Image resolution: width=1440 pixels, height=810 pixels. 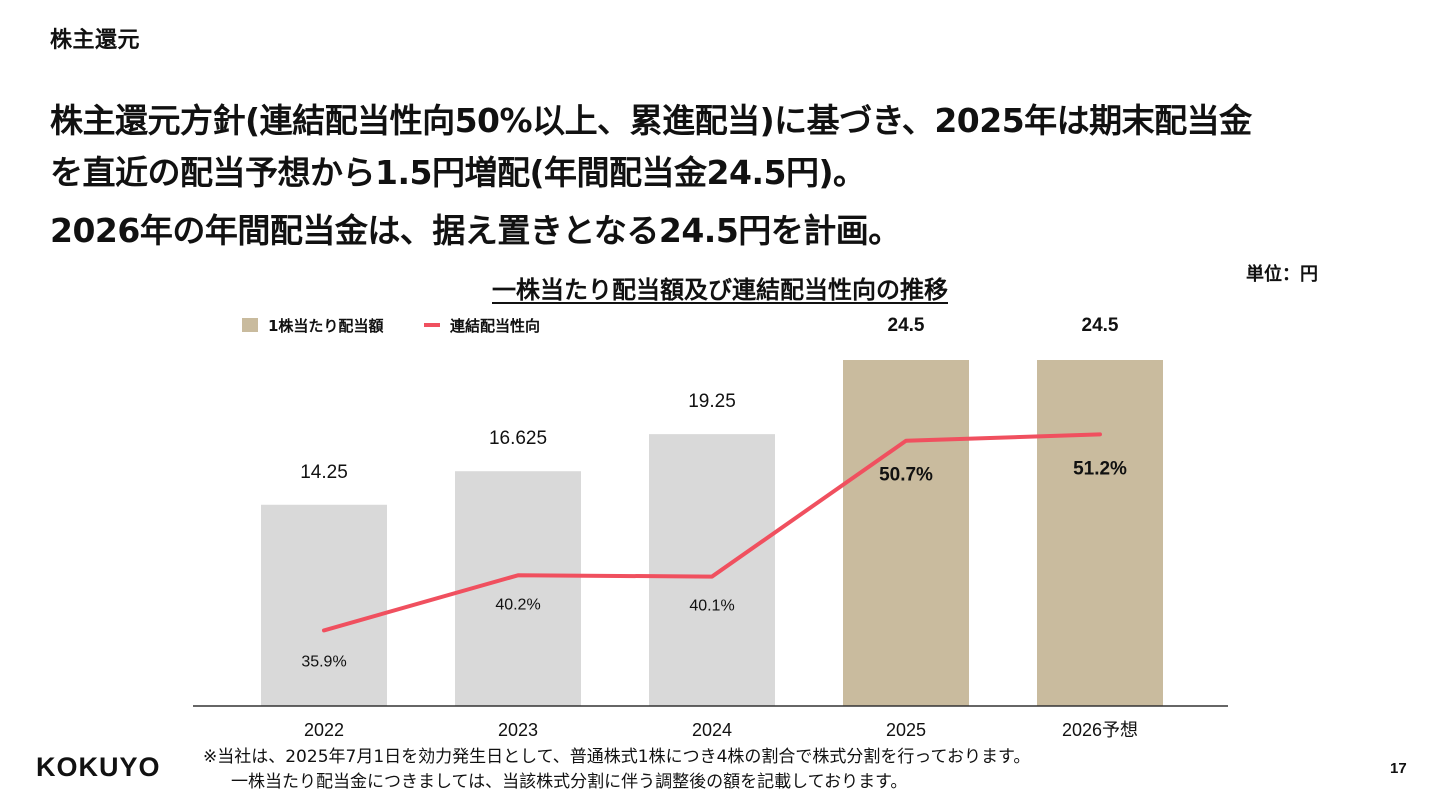 I want to click on x-tick-label: 2026予想, so click(x=1100, y=730).